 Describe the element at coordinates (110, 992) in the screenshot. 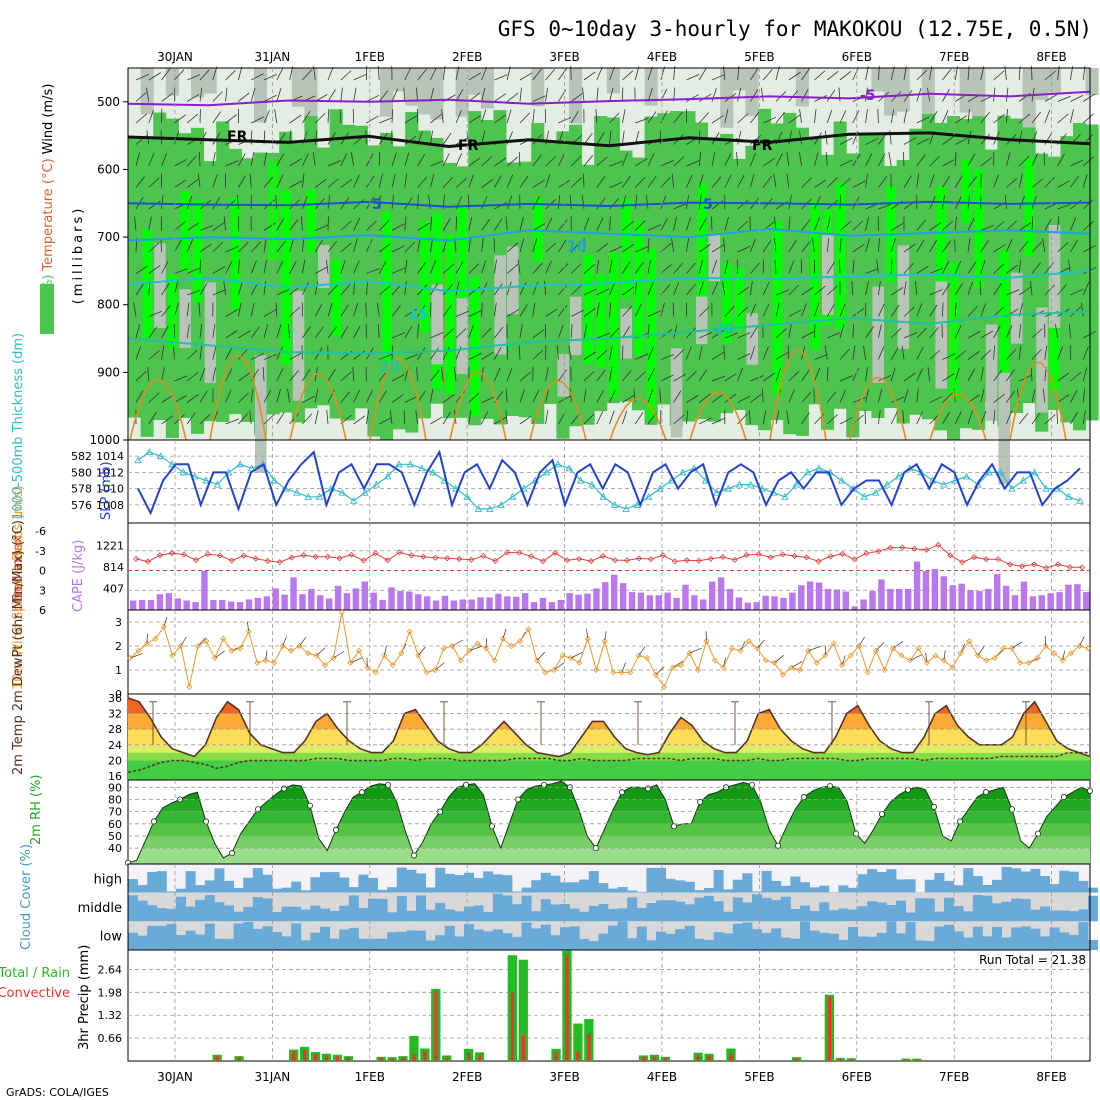

I see `precip-tick-label: 1.98` at that location.